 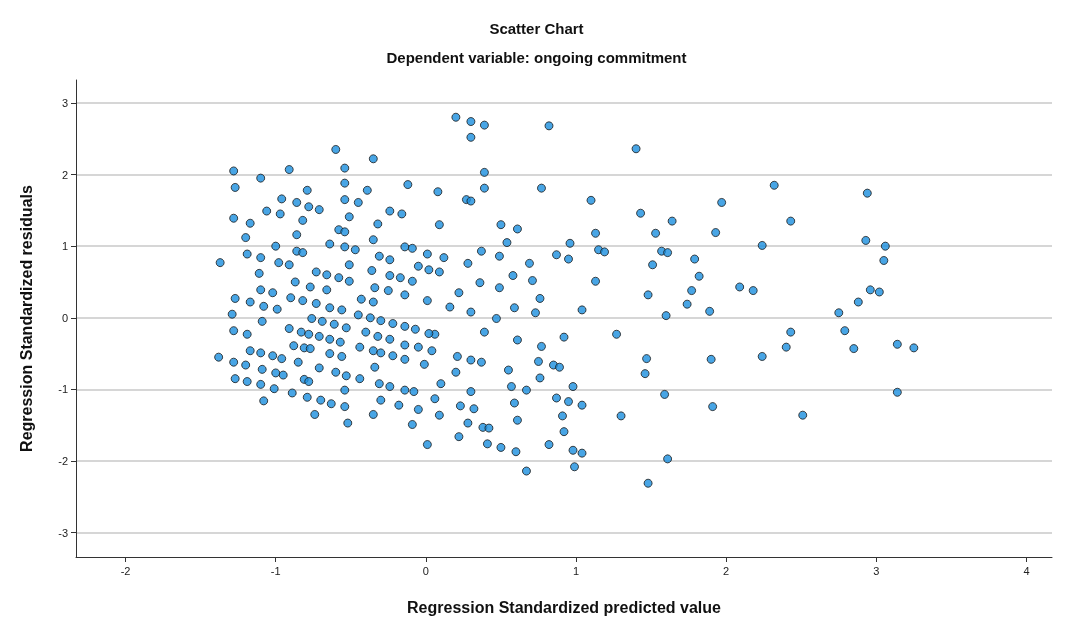 I want to click on y-tick-label: -3, so click(x=63, y=532).